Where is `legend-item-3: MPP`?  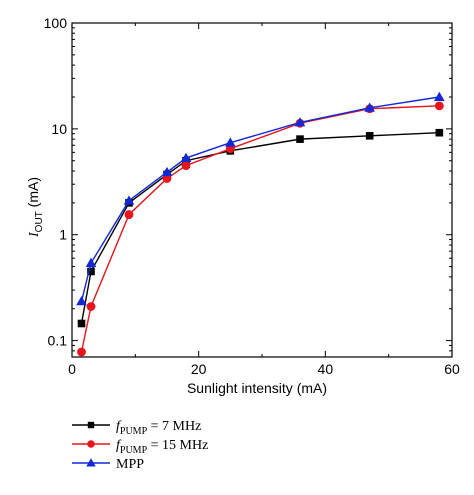 legend-item-3: MPP is located at coordinates (108, 464).